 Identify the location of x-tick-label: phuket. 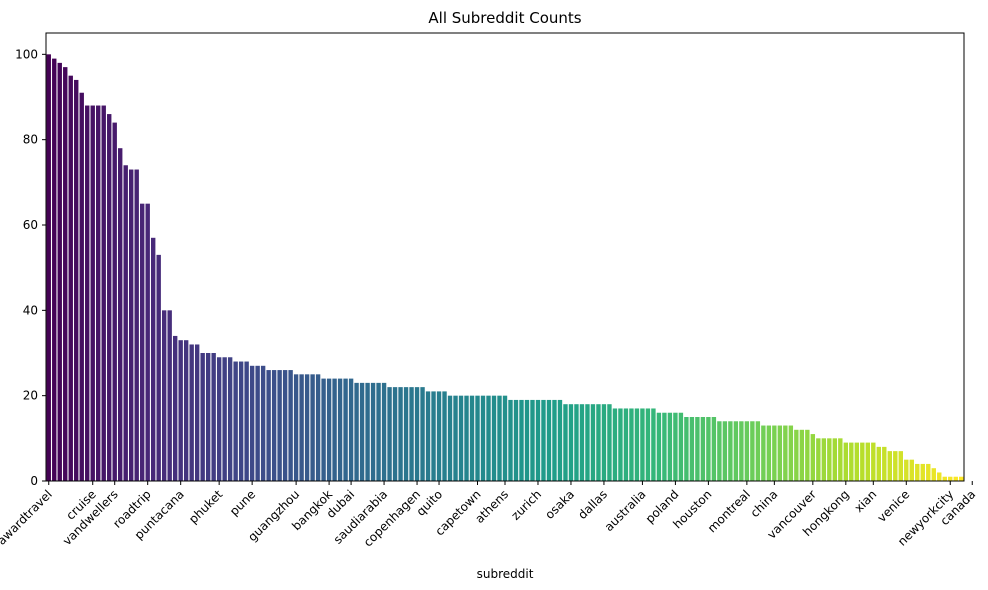
(205, 506).